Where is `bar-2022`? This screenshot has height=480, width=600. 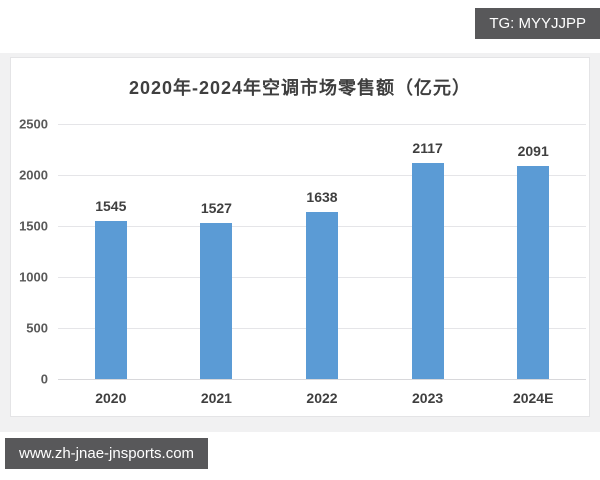 bar-2022 is located at coordinates (322, 295).